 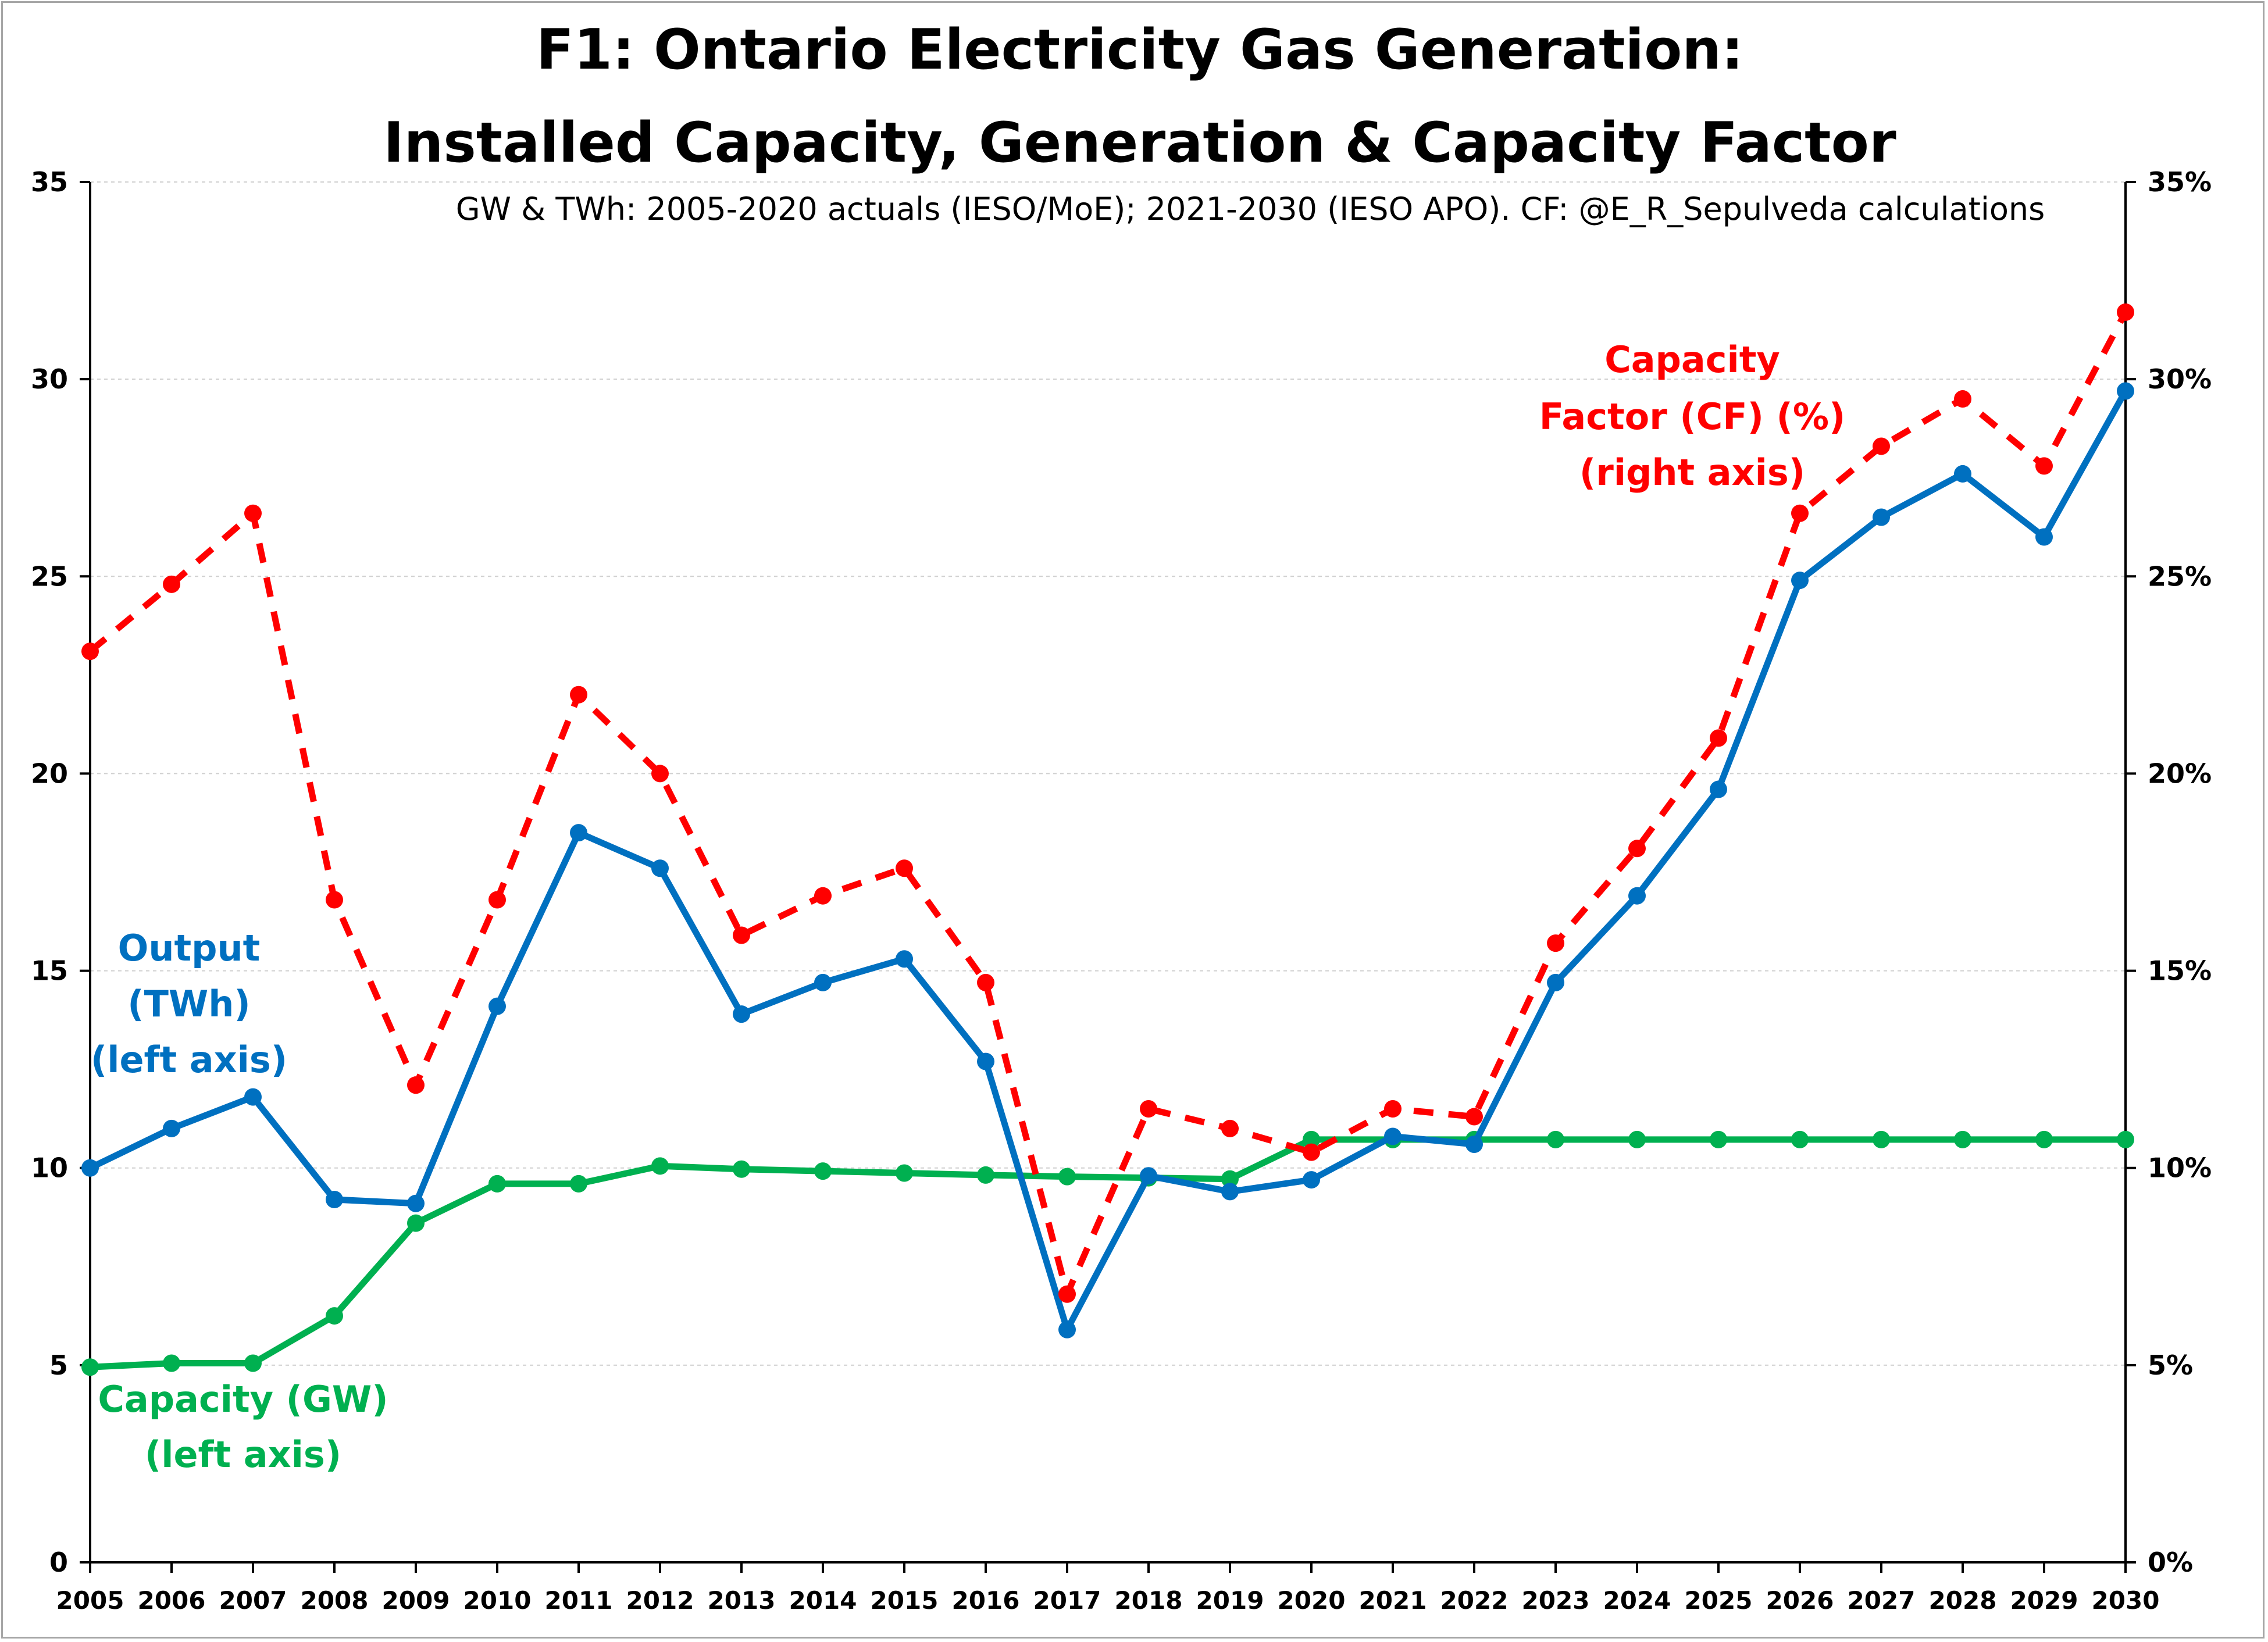 What do you see at coordinates (2180, 576) in the screenshot?
I see `right-tick-label: 25%` at bounding box center [2180, 576].